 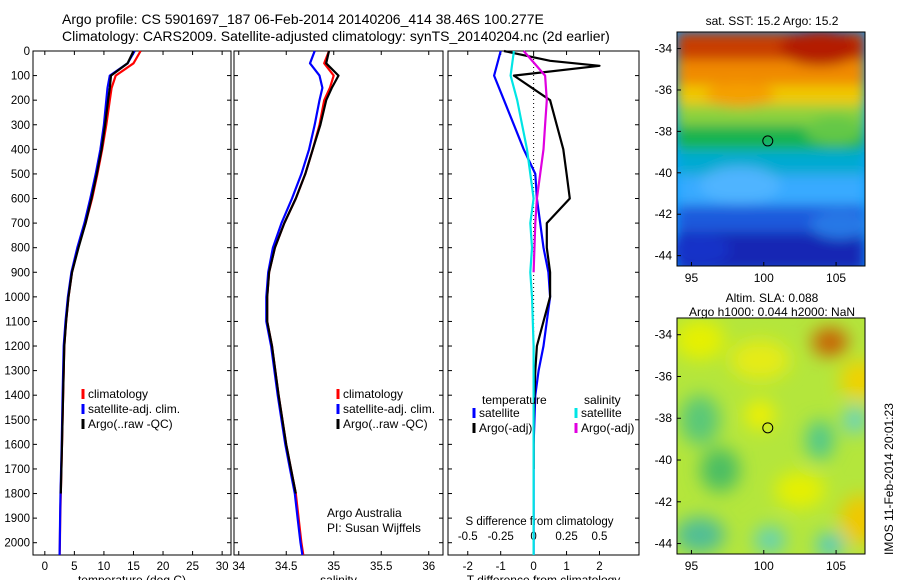 I want to click on s-tick-label: -0.25, so click(x=501, y=537).